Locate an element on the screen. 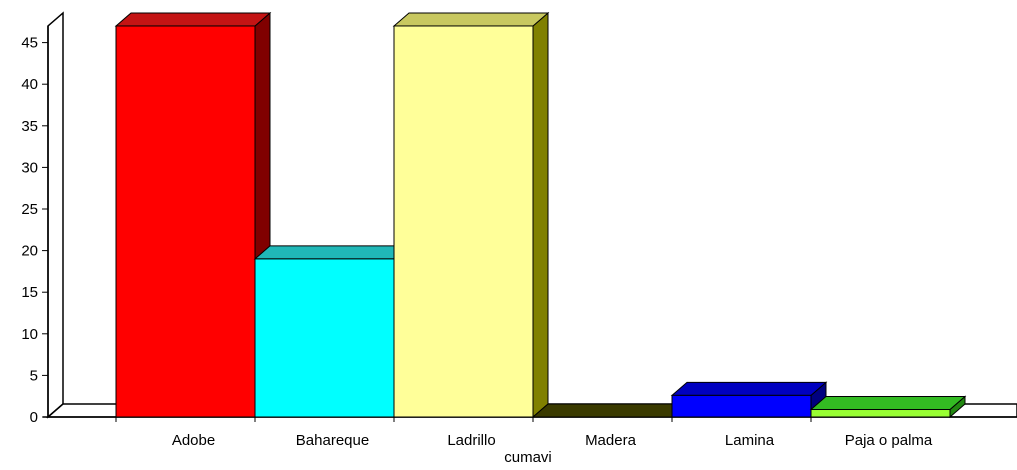 The width and height of the screenshot is (1017, 470). bar-bahareque is located at coordinates (332, 331).